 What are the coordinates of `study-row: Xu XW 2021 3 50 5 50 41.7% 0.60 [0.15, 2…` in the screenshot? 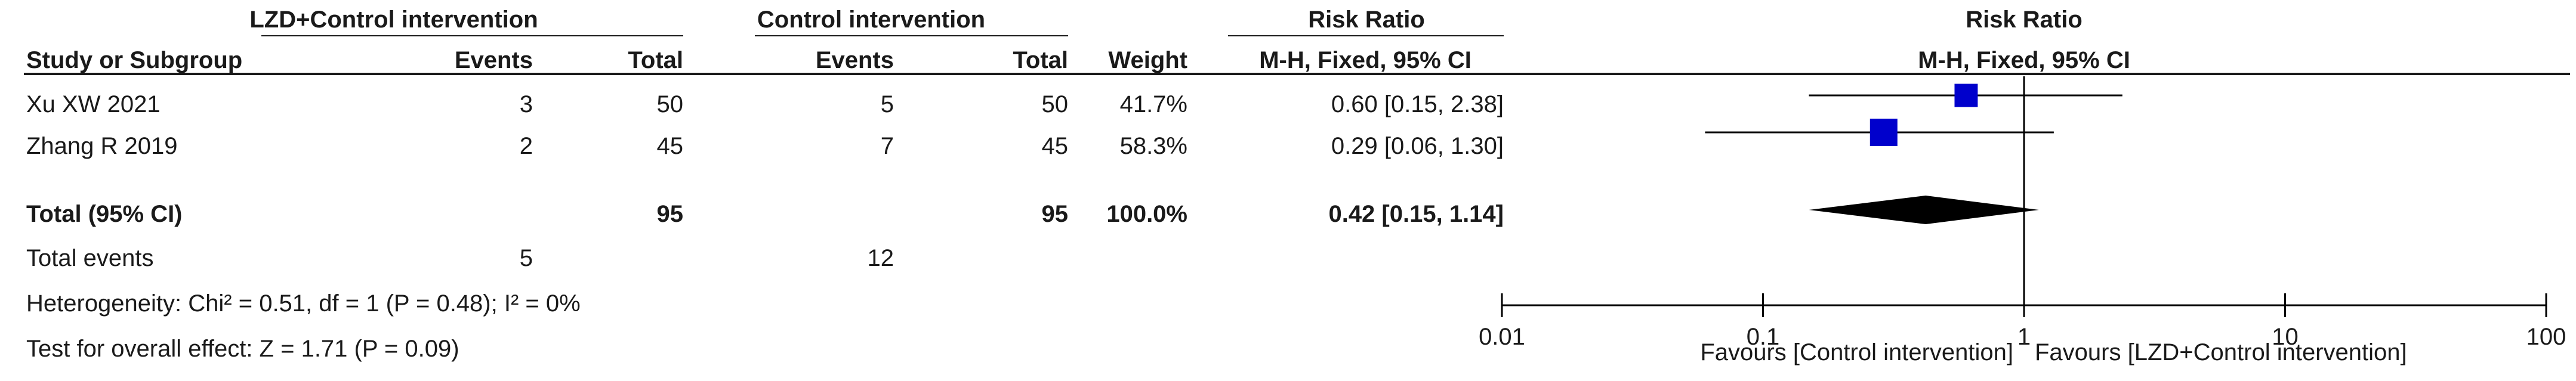 It's located at (765, 104).